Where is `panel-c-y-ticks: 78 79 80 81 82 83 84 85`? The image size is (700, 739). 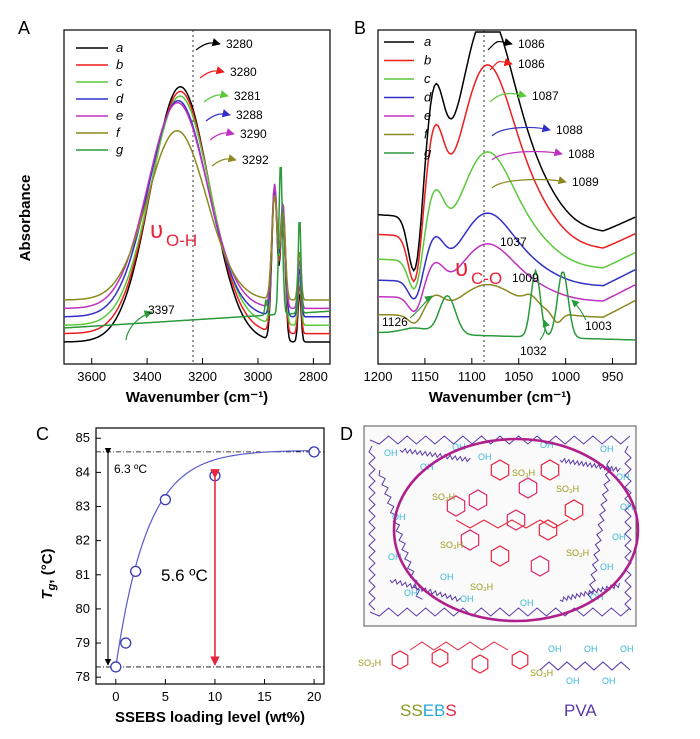
panel-c-y-ticks: 78 79 80 81 82 83 84 85 is located at coordinates (88, 557).